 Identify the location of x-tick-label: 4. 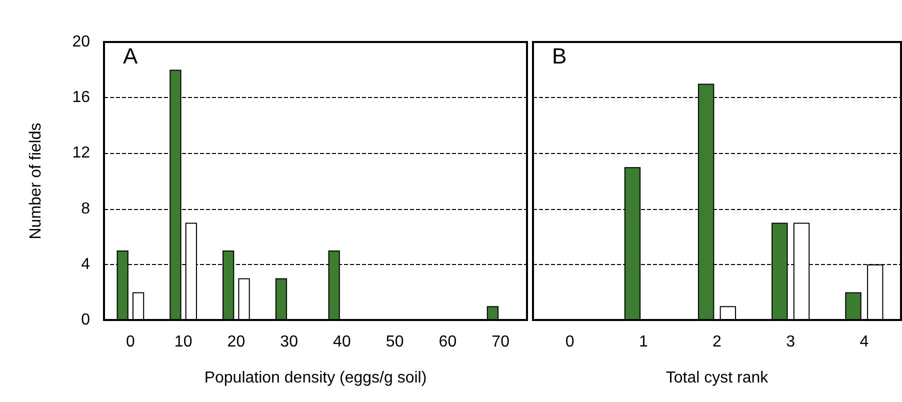
(864, 342).